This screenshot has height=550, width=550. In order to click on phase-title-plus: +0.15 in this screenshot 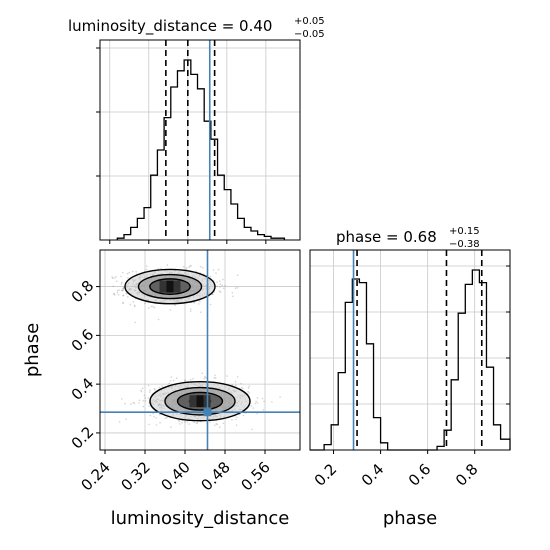, I will do `click(464, 231)`.